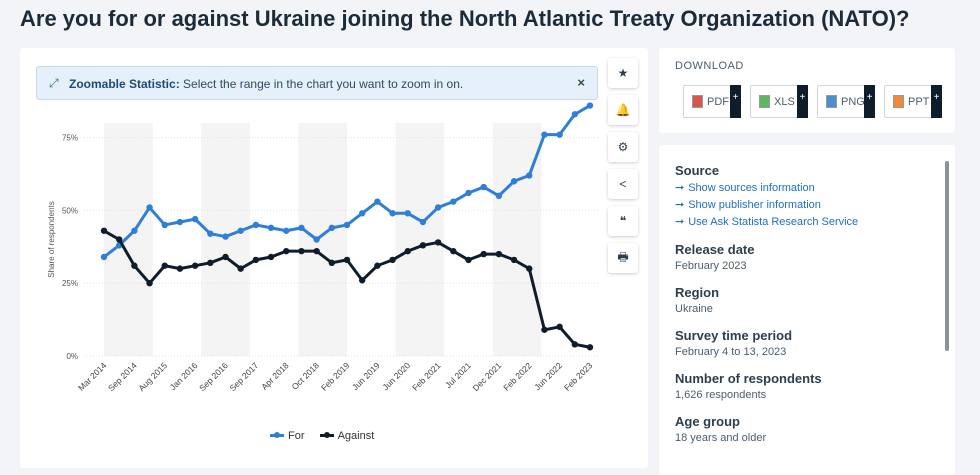 The width and height of the screenshot is (980, 475). What do you see at coordinates (335, 376) in the screenshot?
I see `x-tick-label: Feb 2019` at bounding box center [335, 376].